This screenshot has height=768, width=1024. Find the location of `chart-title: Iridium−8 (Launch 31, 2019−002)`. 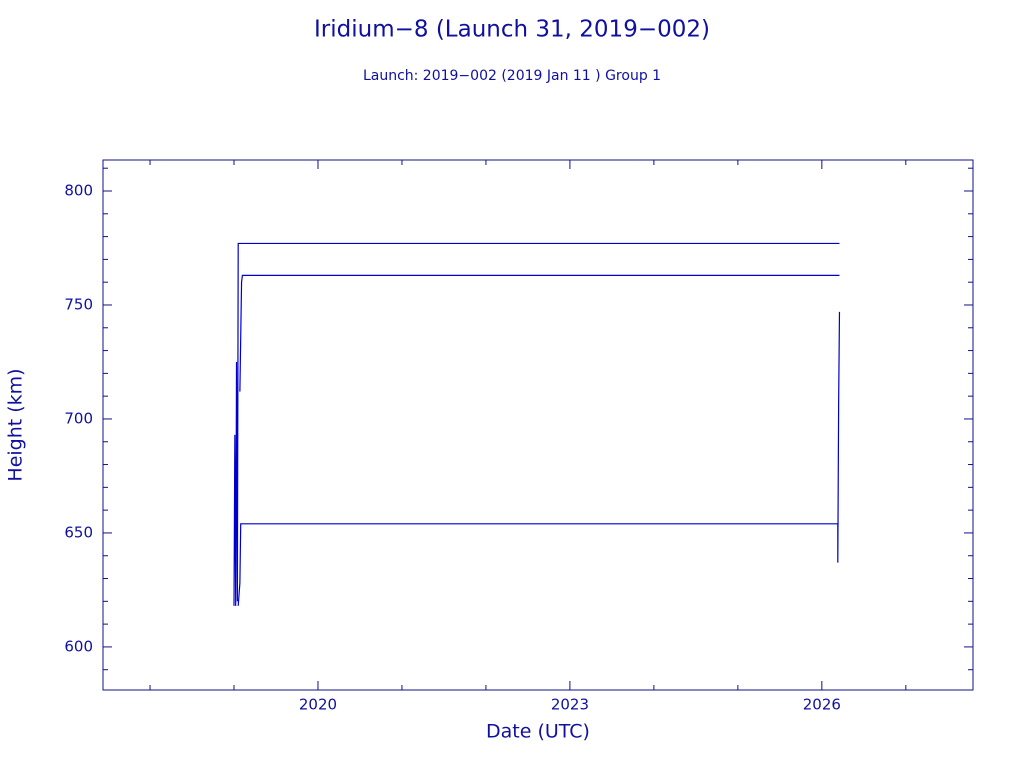

chart-title: Iridium−8 (Launch 31, 2019−002) is located at coordinates (512, 30).